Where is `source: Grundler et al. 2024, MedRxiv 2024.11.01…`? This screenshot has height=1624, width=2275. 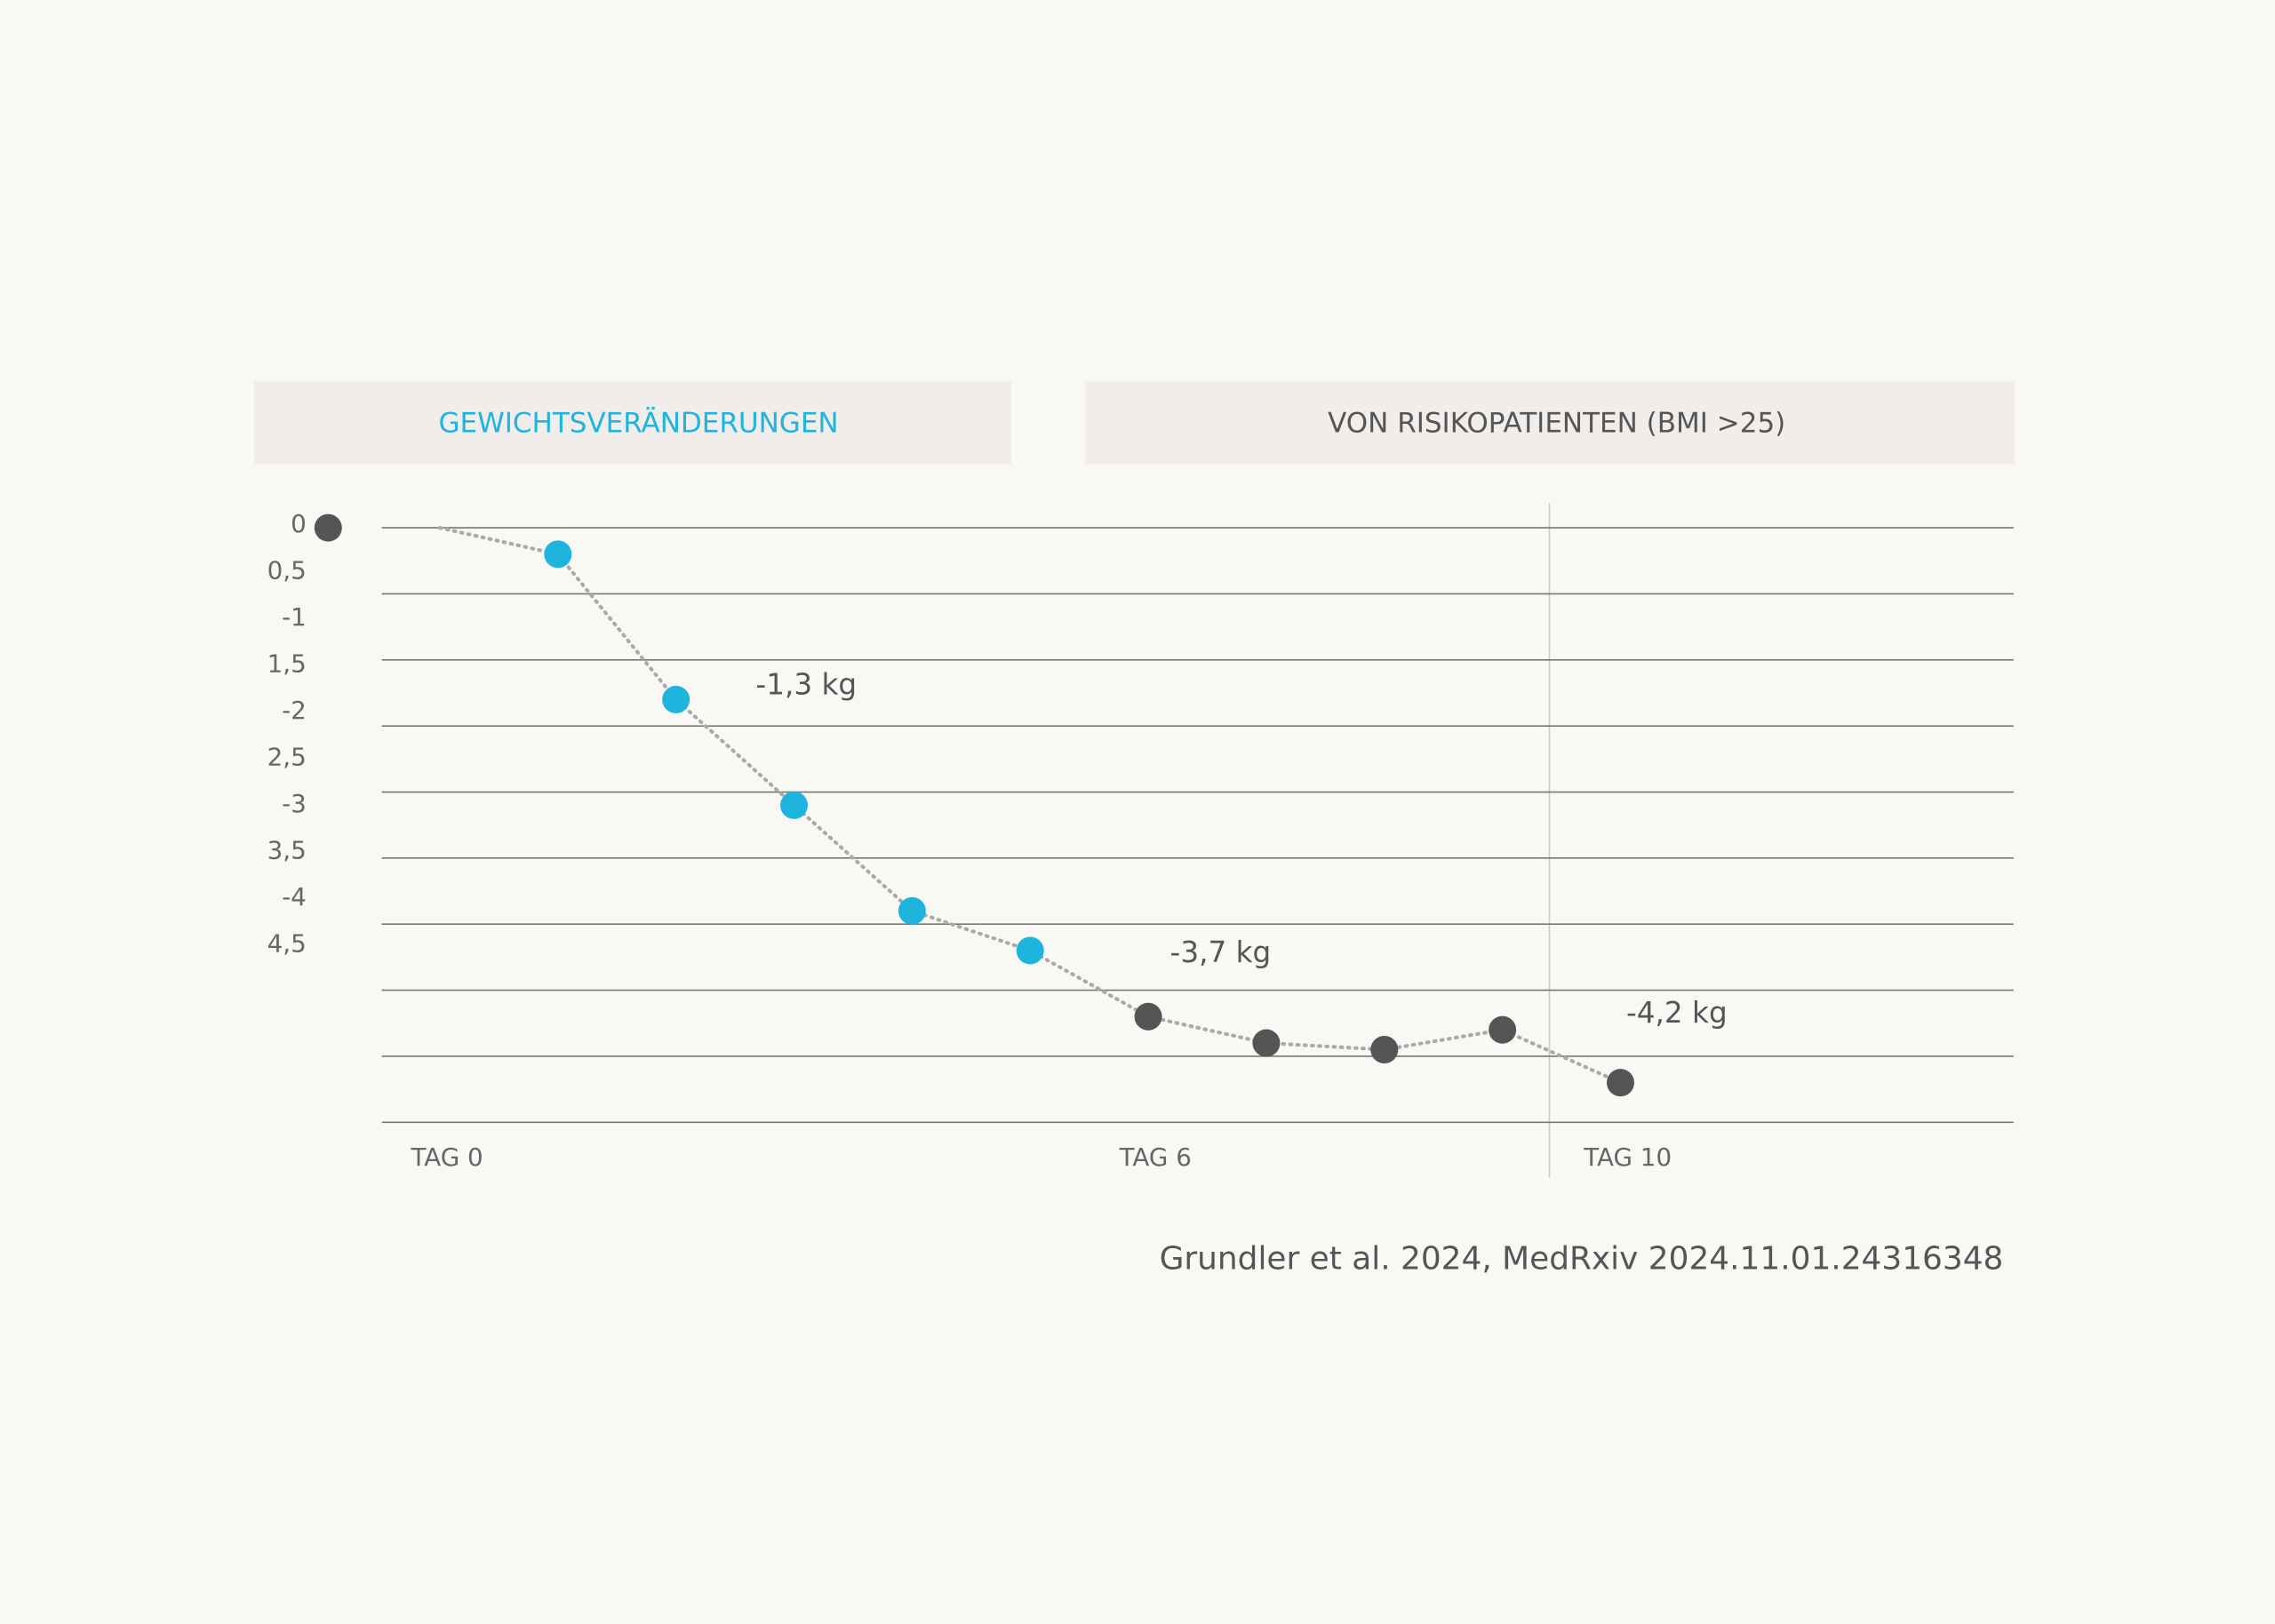
source: Grundler et al. 2024, MedRxiv 2024.11.01… is located at coordinates (1582, 1258).